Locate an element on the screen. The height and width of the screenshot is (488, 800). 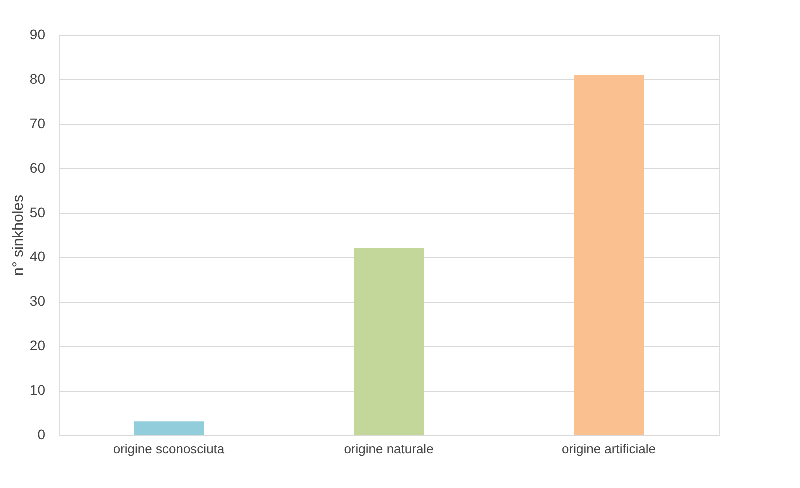
y-tick-label: 50 is located at coordinates (38, 212).